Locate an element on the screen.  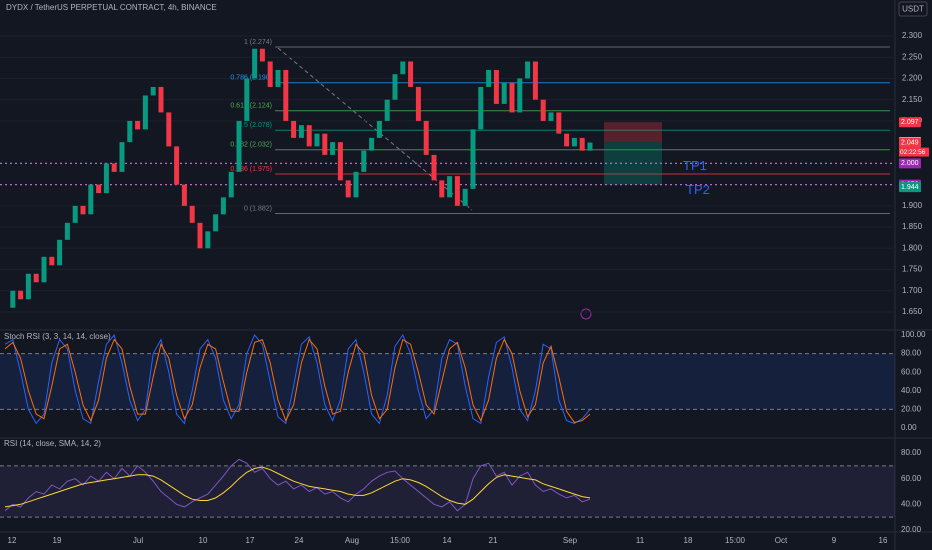
stoch-tick-label: 0.00 is located at coordinates (909, 427).